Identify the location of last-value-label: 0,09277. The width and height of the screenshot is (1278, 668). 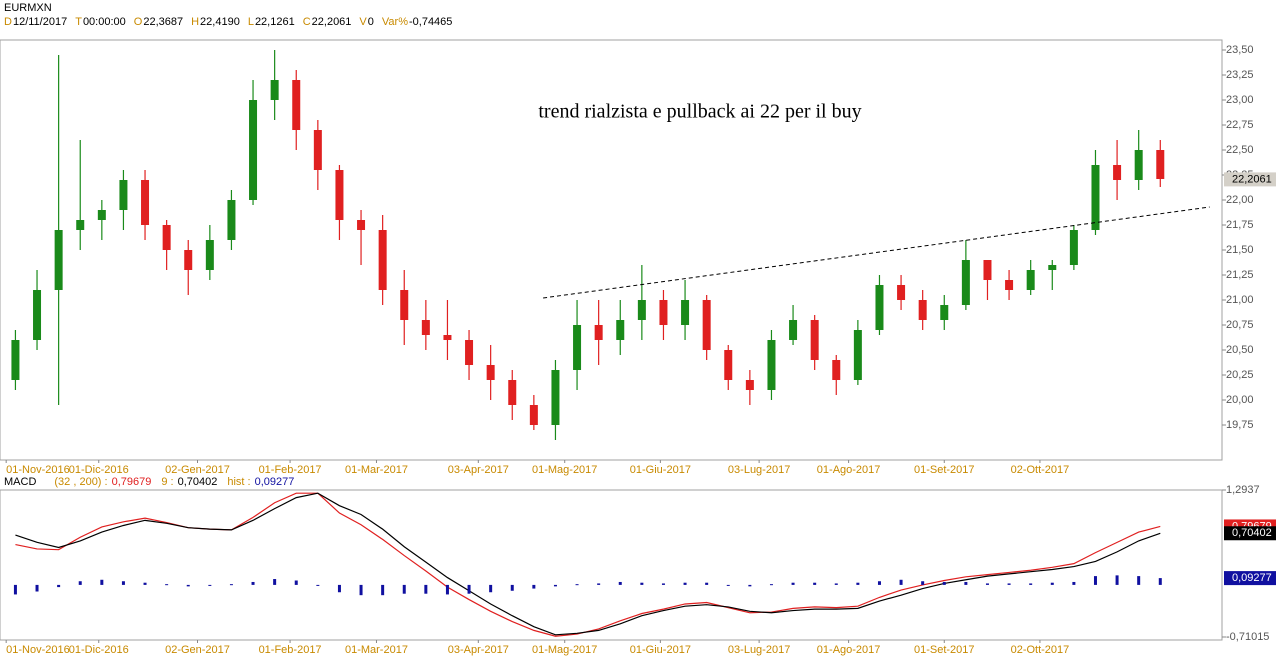
(1252, 578).